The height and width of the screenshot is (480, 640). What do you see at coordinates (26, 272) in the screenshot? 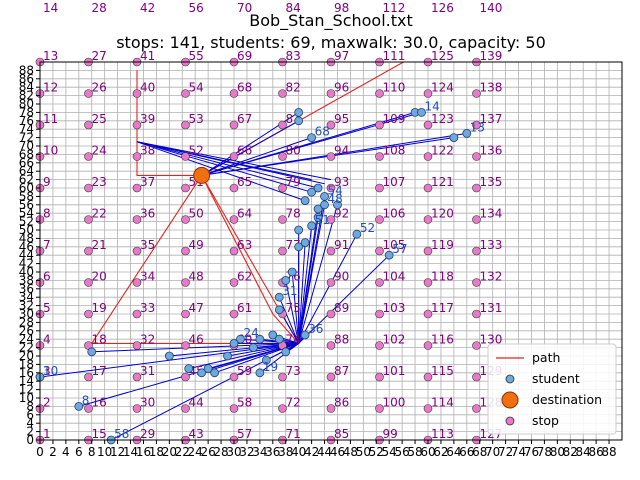
I see `y-tick-label: 40` at bounding box center [26, 272].